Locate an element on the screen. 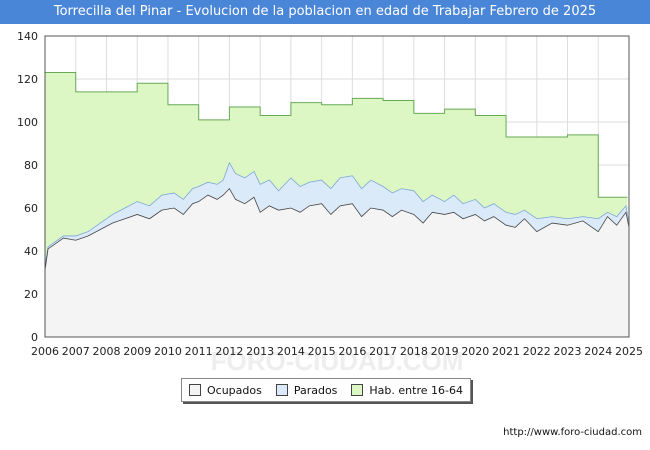  x-tick-label: 2015 is located at coordinates (322, 351).